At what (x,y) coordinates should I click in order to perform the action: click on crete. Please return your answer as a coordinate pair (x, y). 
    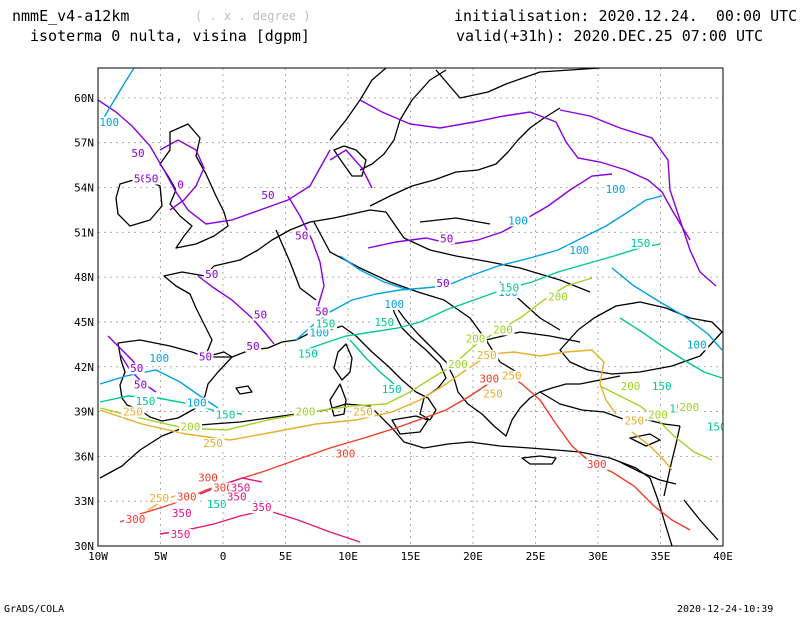
    Looking at the image, I should click on (539, 460).